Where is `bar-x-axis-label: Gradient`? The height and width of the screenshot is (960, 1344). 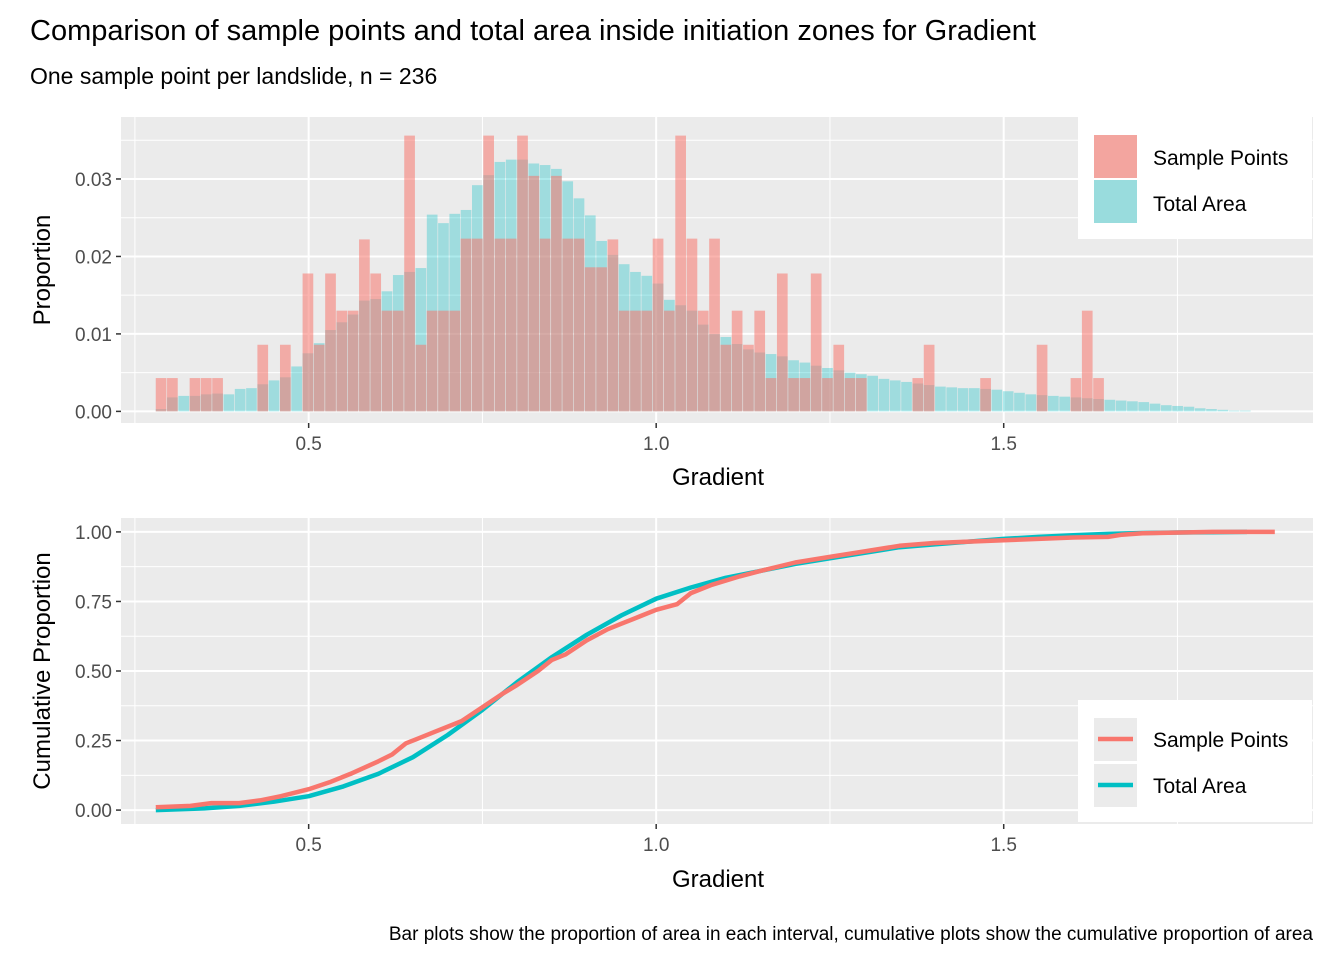
bar-x-axis-label: Gradient is located at coordinates (718, 477).